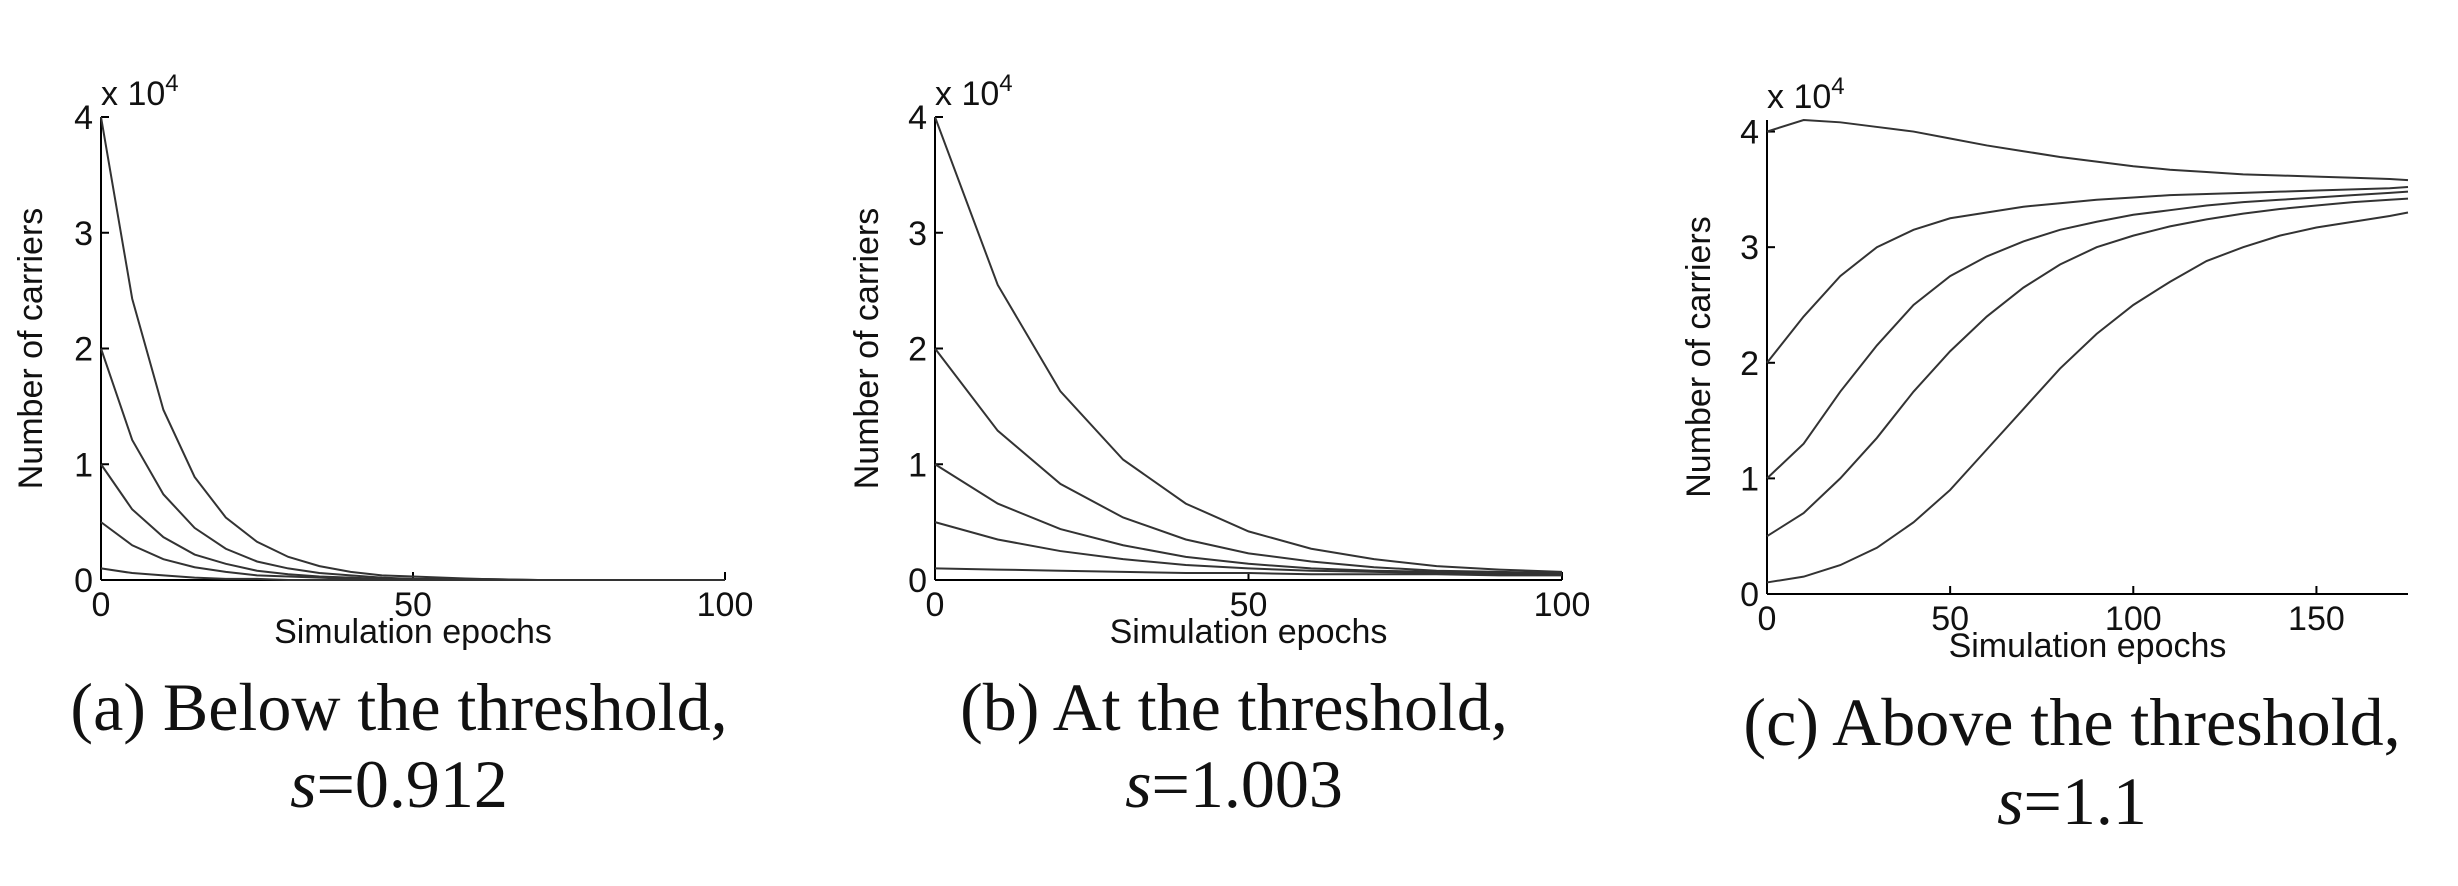 The image size is (2458, 886). I want to click on x-tick-label: 150, so click(2316, 619).